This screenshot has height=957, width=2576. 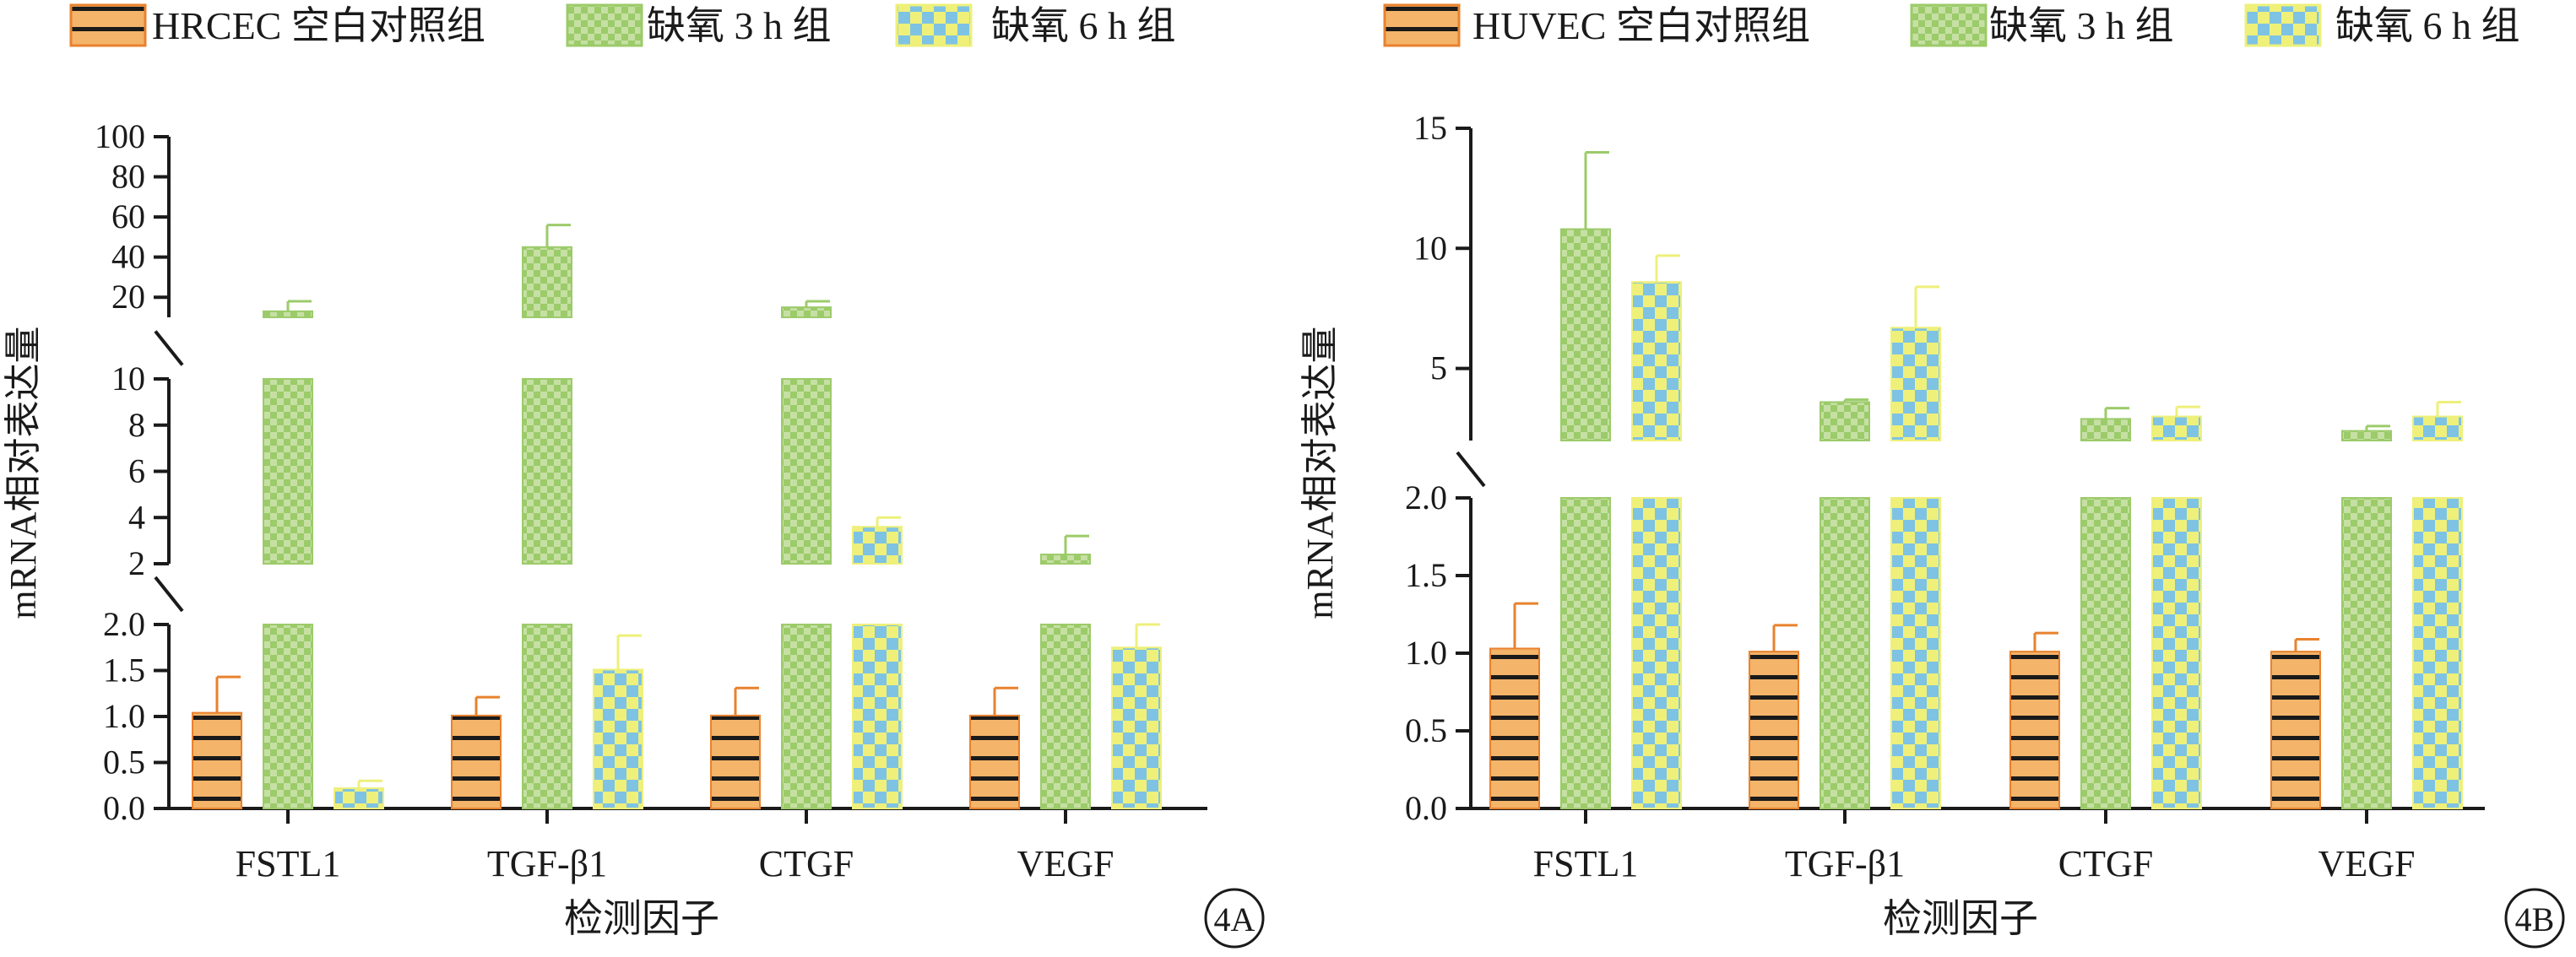 I want to click on bar-4A-s2-c3-seg0, so click(x=1136, y=727).